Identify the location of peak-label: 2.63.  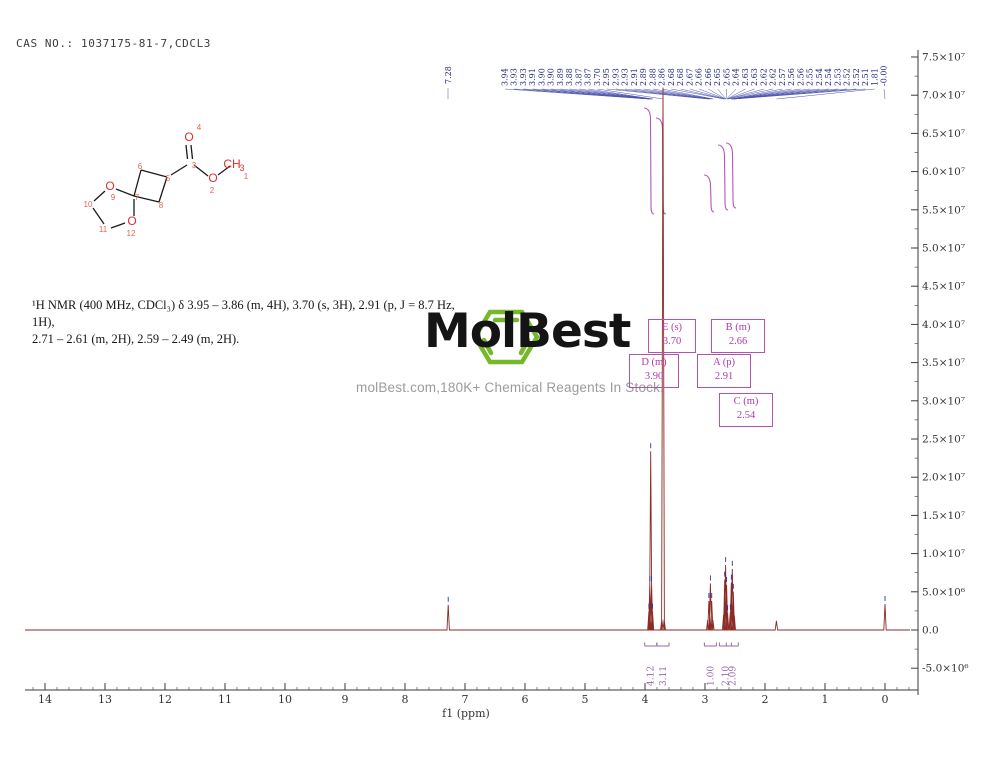
(745, 77).